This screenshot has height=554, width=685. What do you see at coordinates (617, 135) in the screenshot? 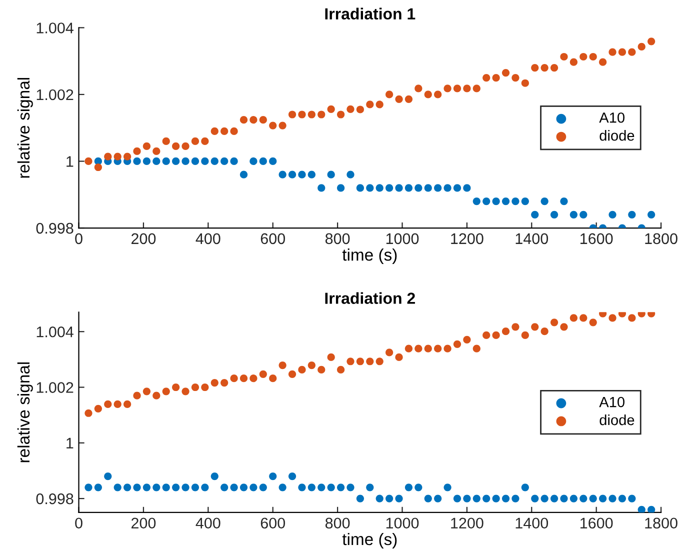
I see `legend-label: diode` at bounding box center [617, 135].